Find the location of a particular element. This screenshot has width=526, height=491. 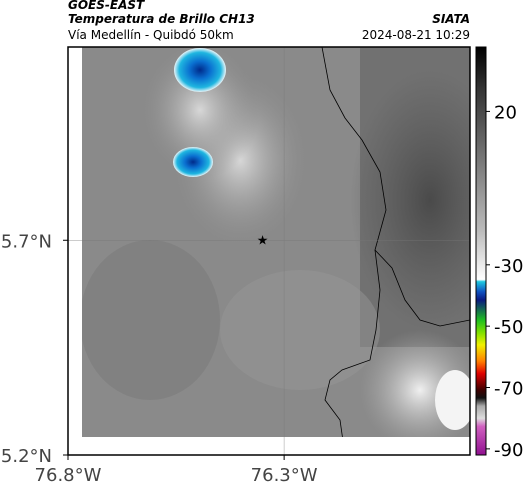

lon-tick-label: 76.8°W is located at coordinates (68, 475).